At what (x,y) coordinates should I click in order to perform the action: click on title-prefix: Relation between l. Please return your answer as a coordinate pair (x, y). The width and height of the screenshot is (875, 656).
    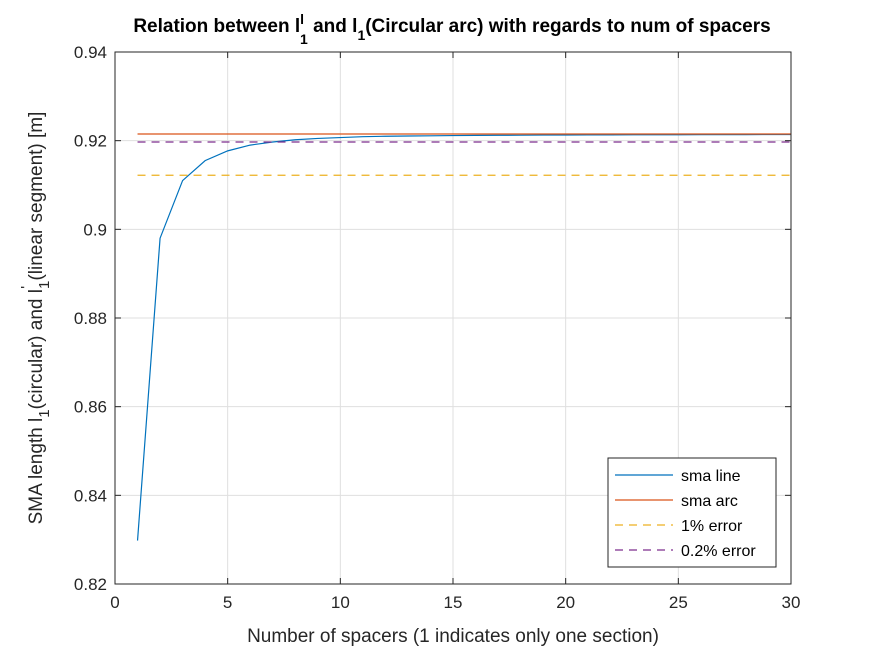
    Looking at the image, I should click on (216, 26).